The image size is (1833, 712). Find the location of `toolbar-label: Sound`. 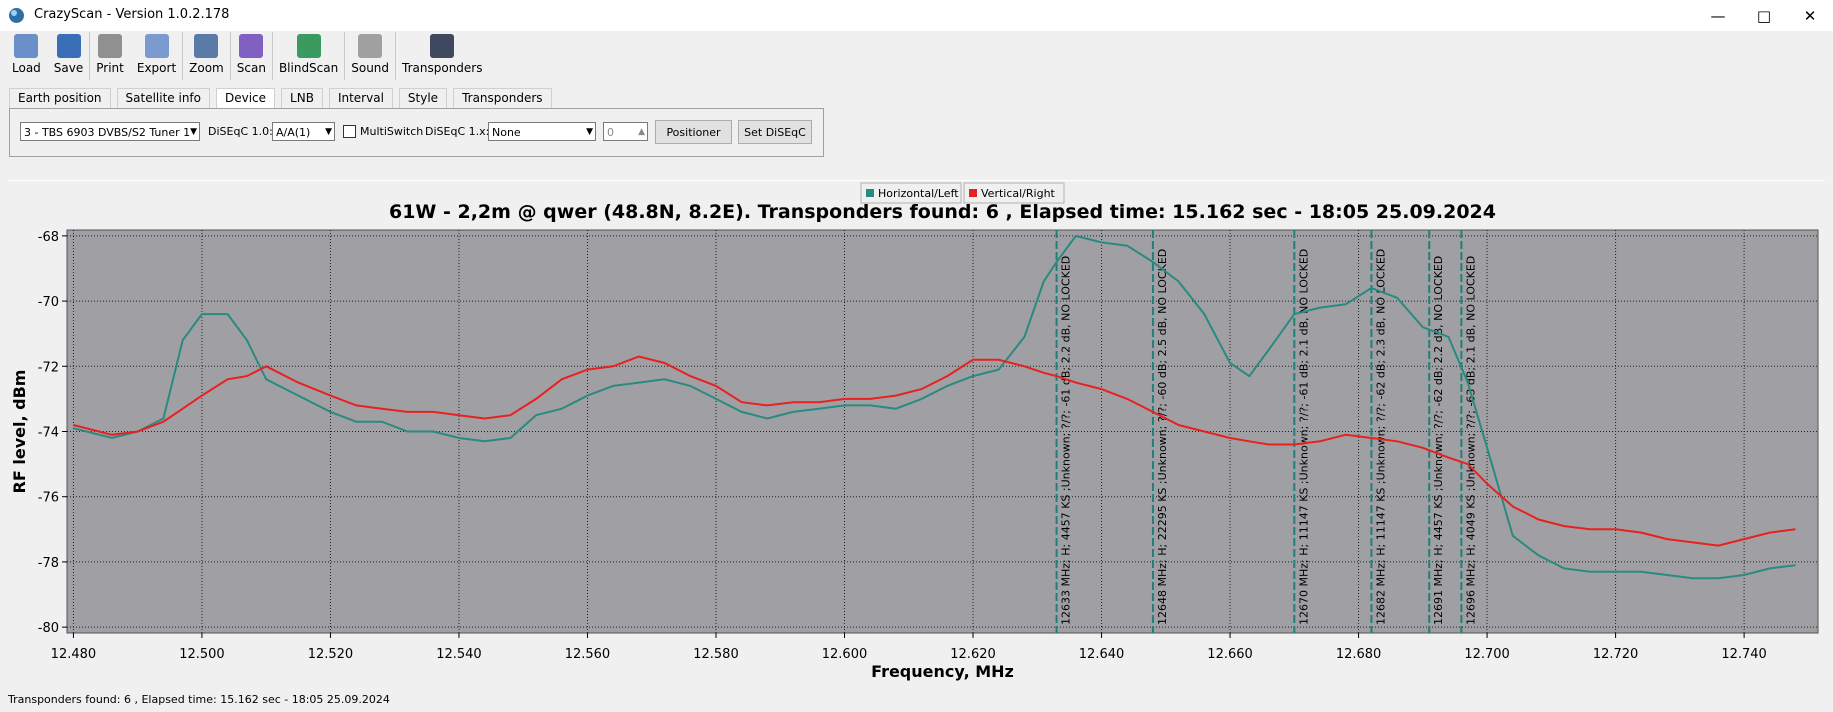

toolbar-label: Sound is located at coordinates (370, 68).